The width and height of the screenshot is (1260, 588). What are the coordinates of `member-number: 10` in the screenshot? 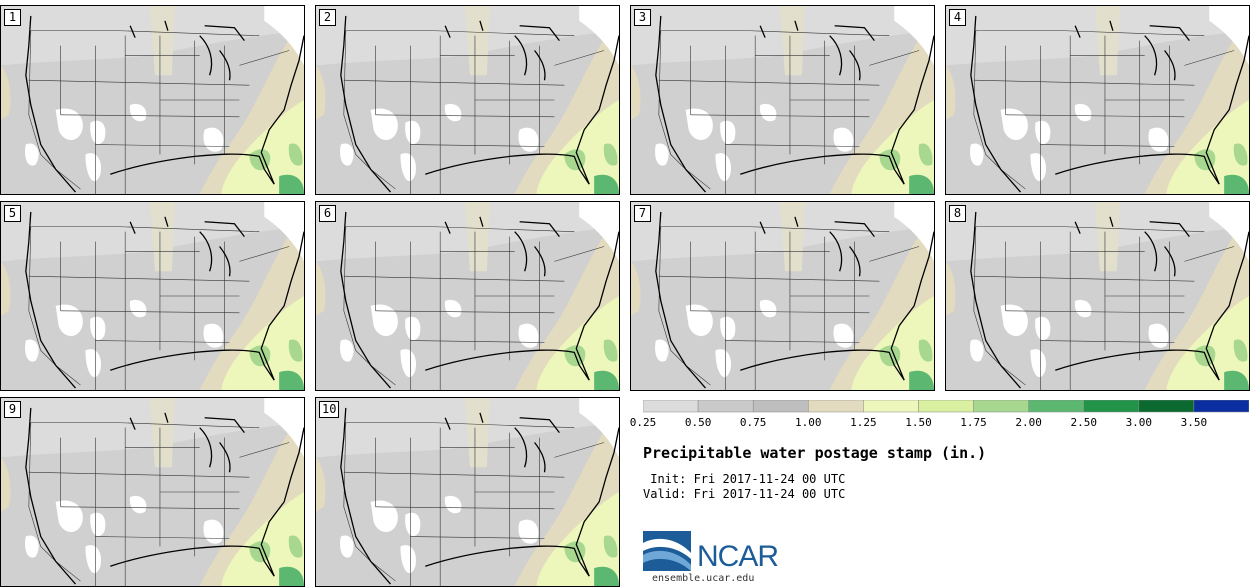 It's located at (329, 409).